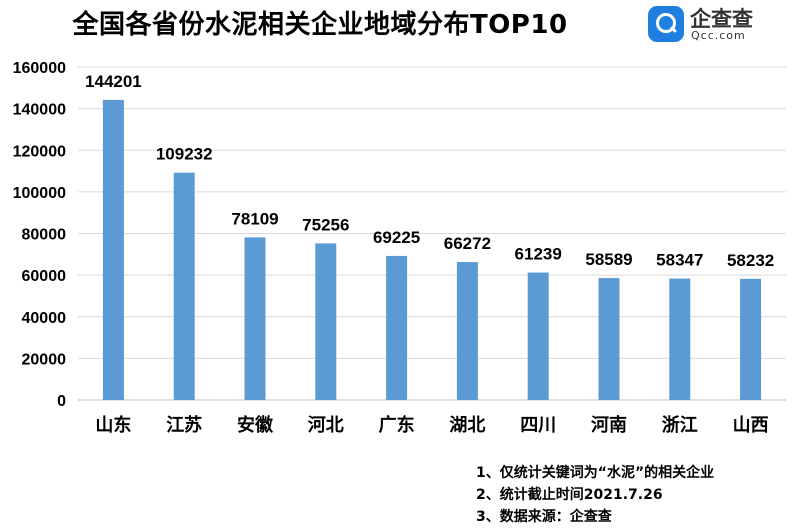  Describe the element at coordinates (44, 235) in the screenshot. I see `y-tick-label: 80000` at that location.